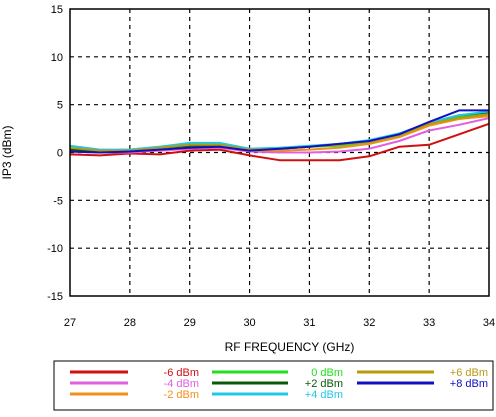 This screenshot has width=496, height=417. I want to click on legend-label: -2 dBm, so click(181, 395).